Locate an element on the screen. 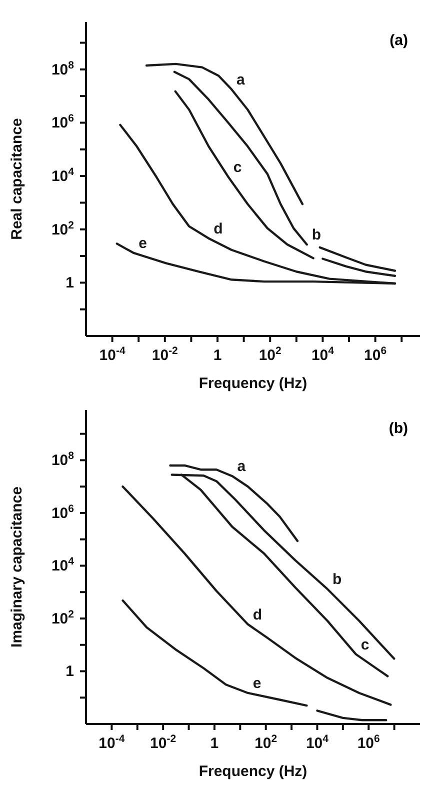  y-axis-title: Real capacitance is located at coordinates (17, 179).